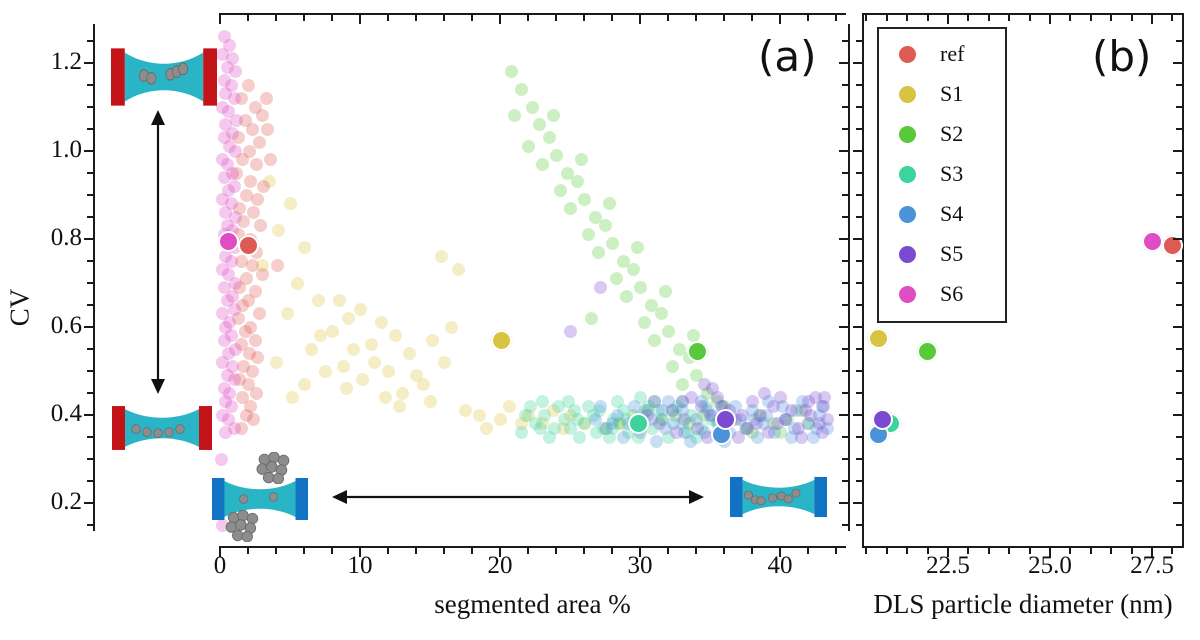 The image size is (1200, 640). Describe the element at coordinates (907, 174) in the screenshot. I see `legend-marker-S3` at that location.